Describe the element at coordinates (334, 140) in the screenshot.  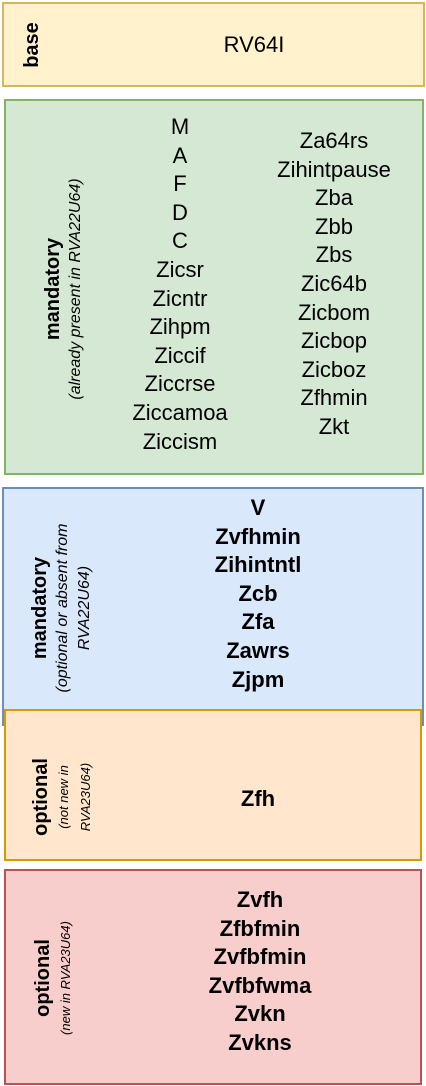
I see `list-item: Za64rs` at that location.